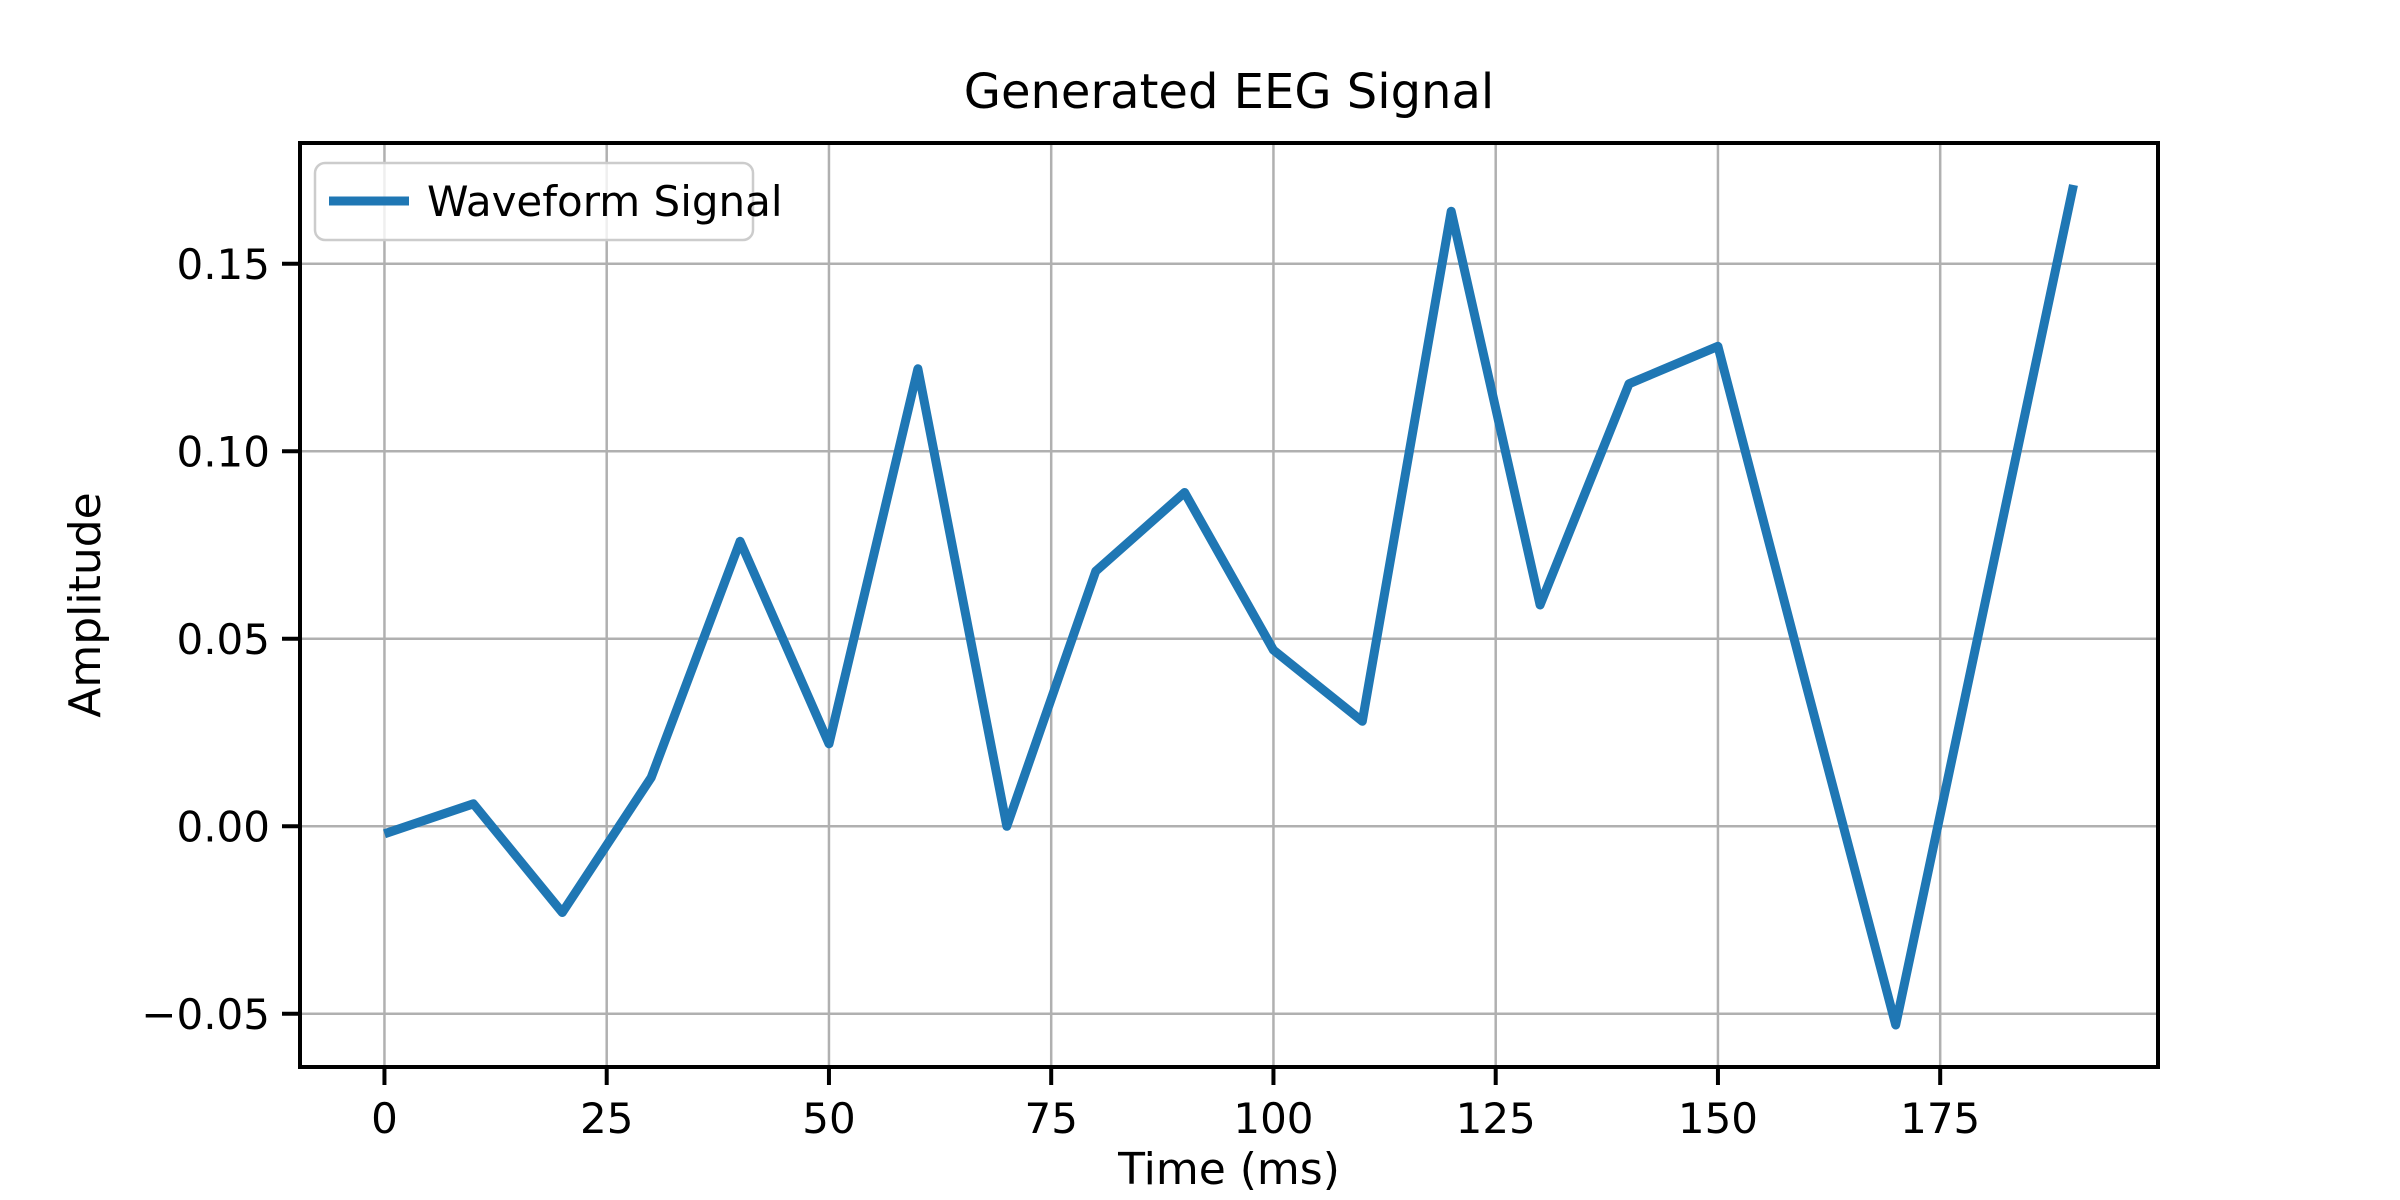 The height and width of the screenshot is (1200, 2400). I want to click on x-tick-label: 50, so click(828, 1118).